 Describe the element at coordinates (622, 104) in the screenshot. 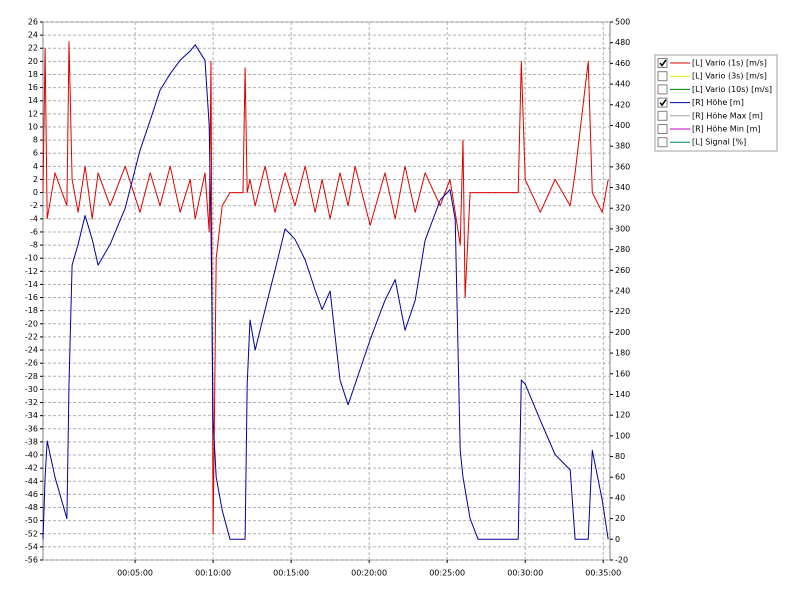

I see `y2-tick-label: 420` at that location.